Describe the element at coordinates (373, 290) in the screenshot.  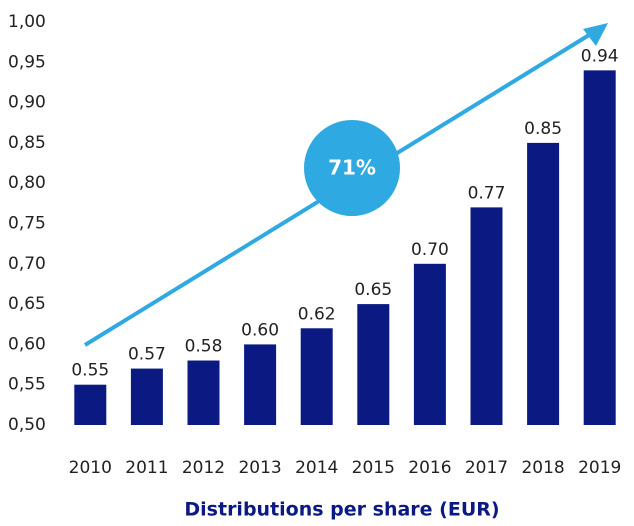
I see `value-label: 0.65` at that location.